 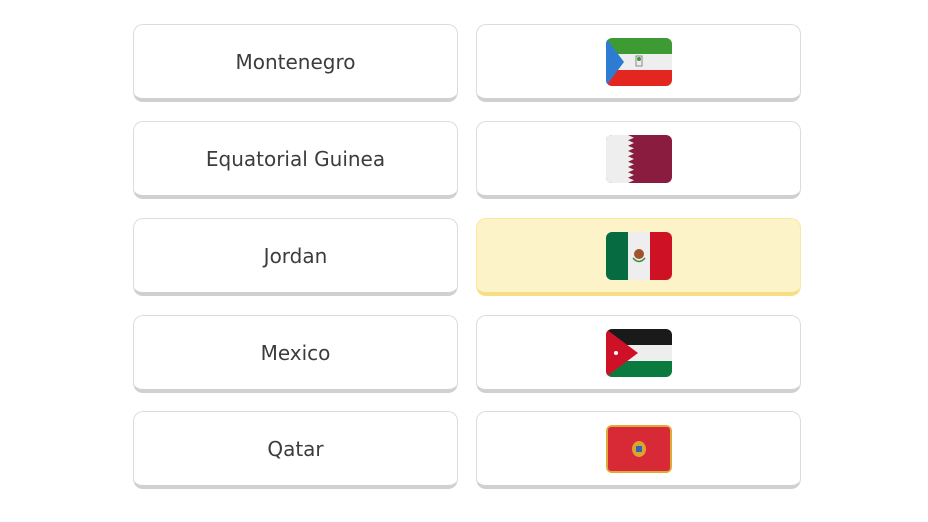 I want to click on montenegro-flag-icon, so click(x=638, y=448).